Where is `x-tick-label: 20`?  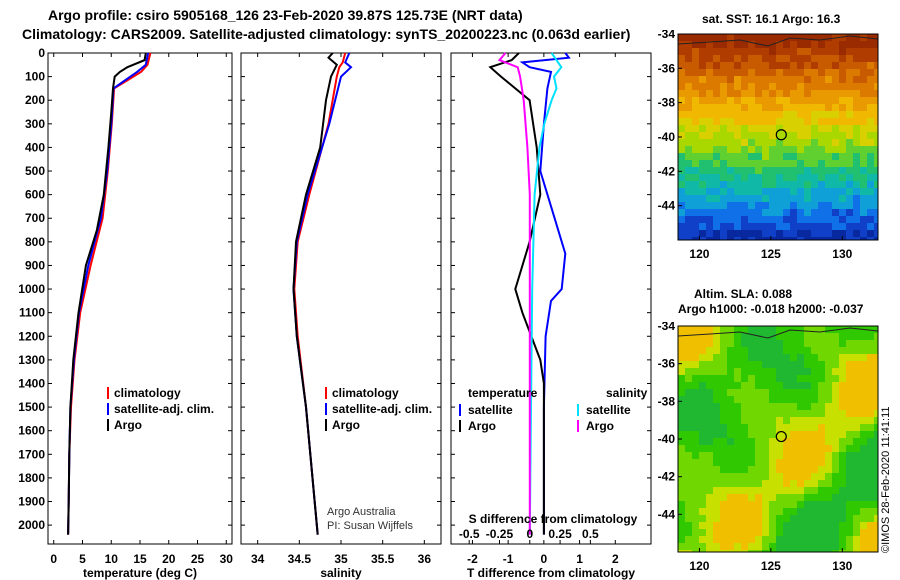
x-tick-label: 20 is located at coordinates (169, 559).